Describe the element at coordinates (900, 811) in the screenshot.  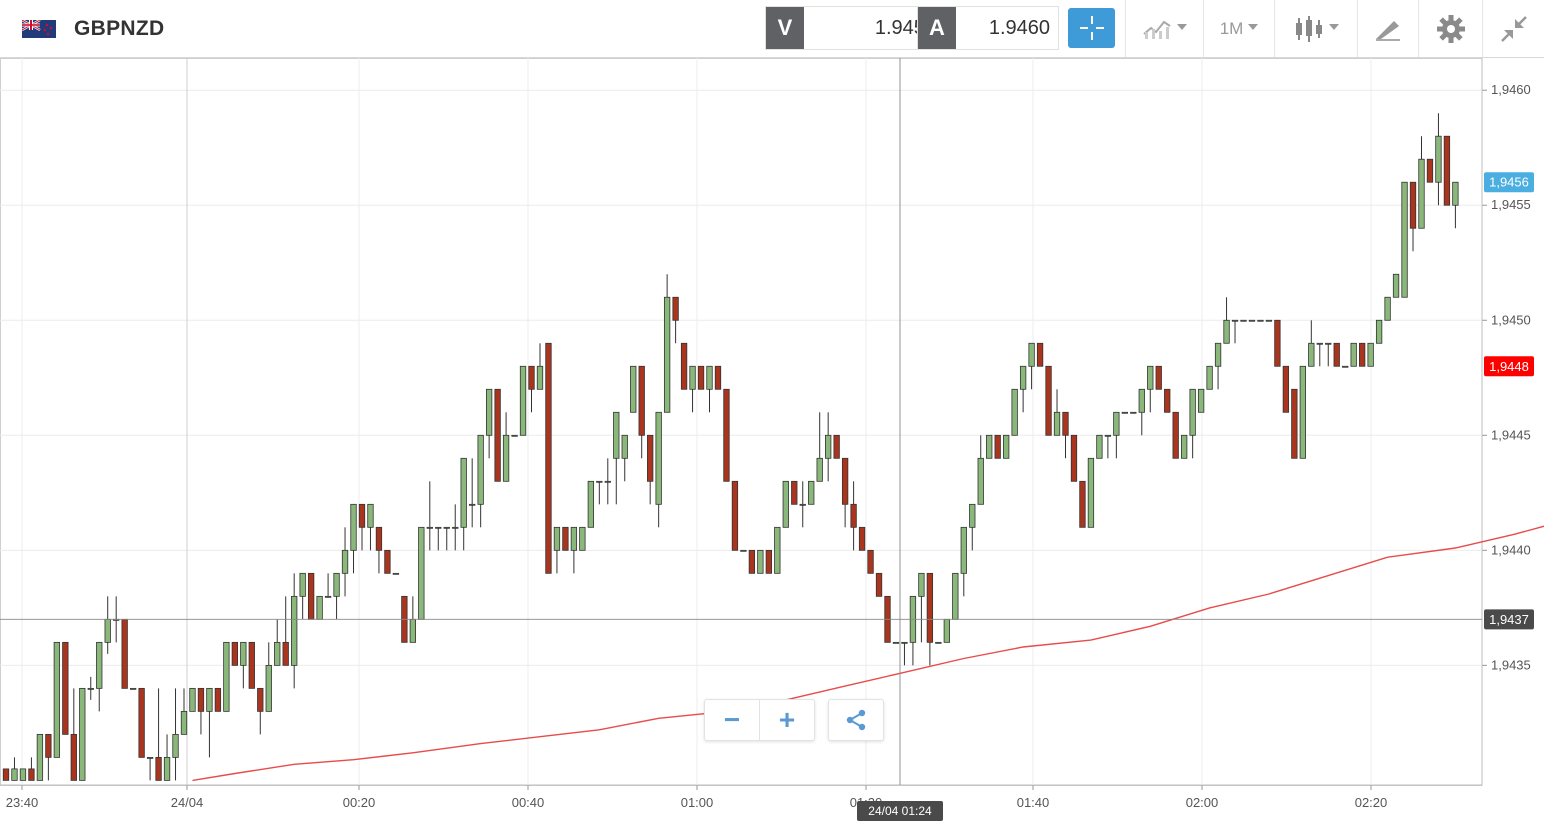
I see `crosshair-time-tag: 24/04 01:24` at that location.